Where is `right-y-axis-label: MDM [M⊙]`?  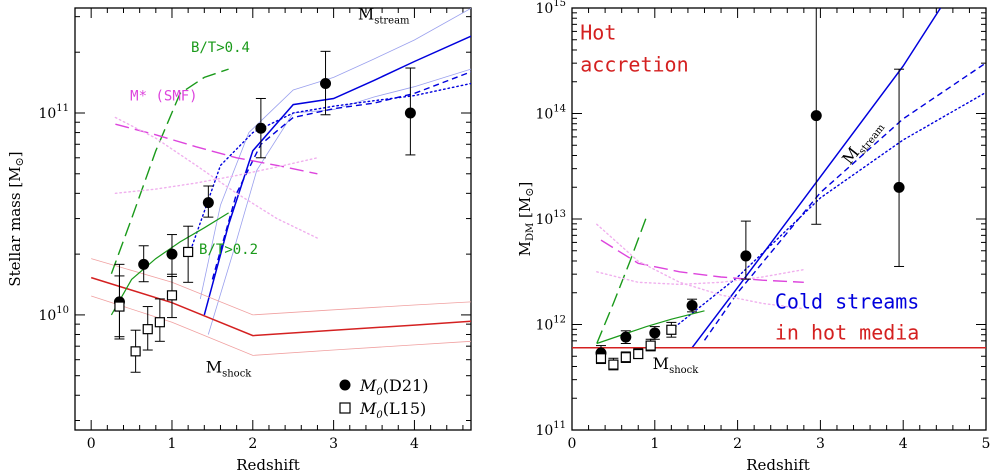 right-y-axis-label: MDM [M⊙] is located at coordinates (526, 219).